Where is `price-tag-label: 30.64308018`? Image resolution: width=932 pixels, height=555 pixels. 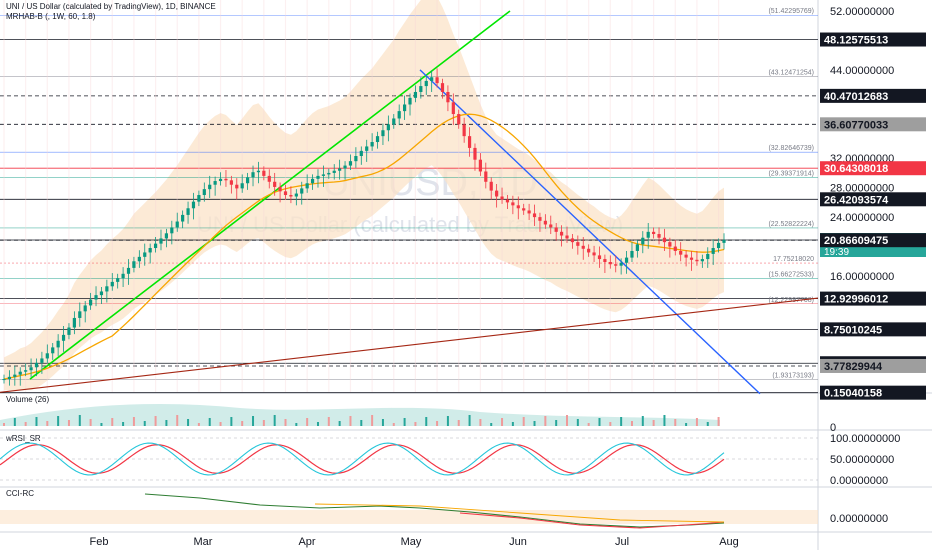
price-tag-label: 30.64308018 is located at coordinates (856, 169).